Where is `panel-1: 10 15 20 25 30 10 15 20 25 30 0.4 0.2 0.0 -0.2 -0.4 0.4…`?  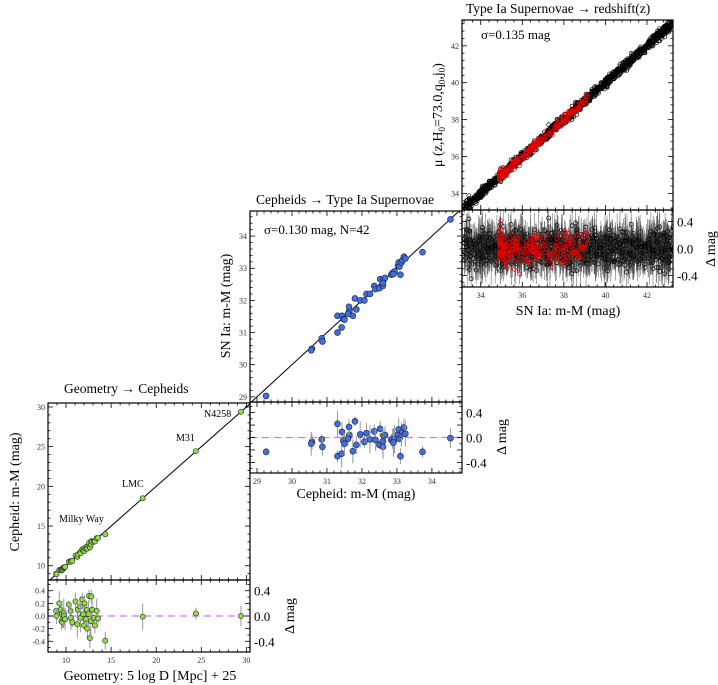 panel-1: 10 15 20 25 30 10 15 20 25 30 0.4 0.2 0.0 -0.2 -0.4 0.4… is located at coordinates (153, 533).